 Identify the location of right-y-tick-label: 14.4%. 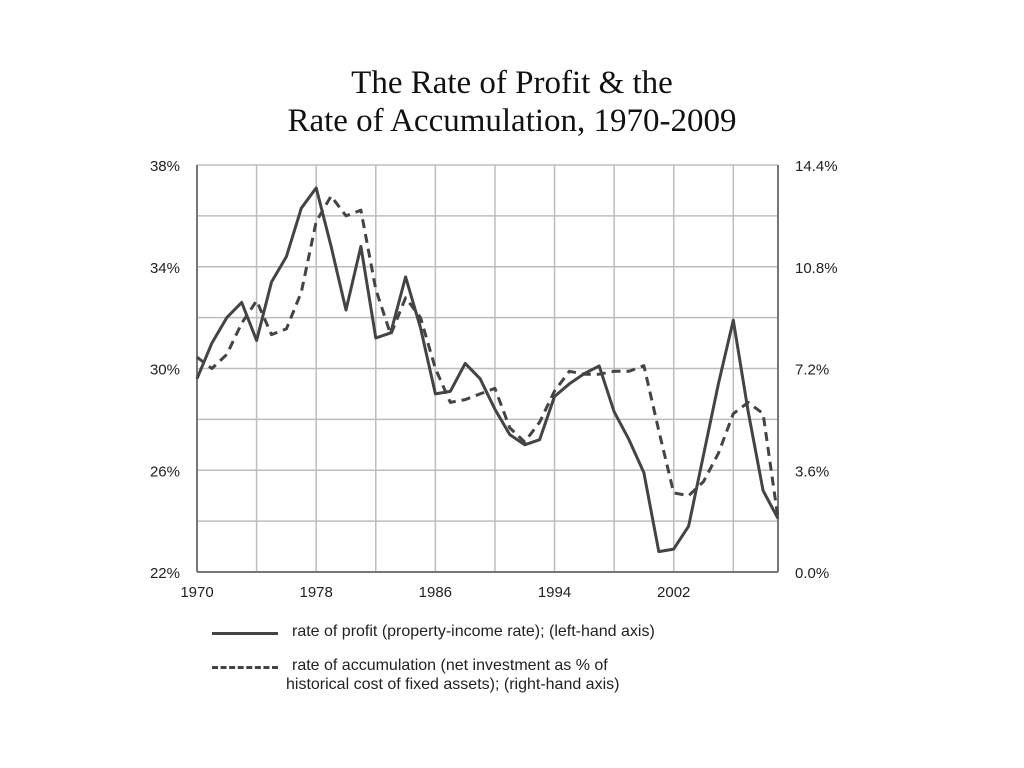
(816, 166).